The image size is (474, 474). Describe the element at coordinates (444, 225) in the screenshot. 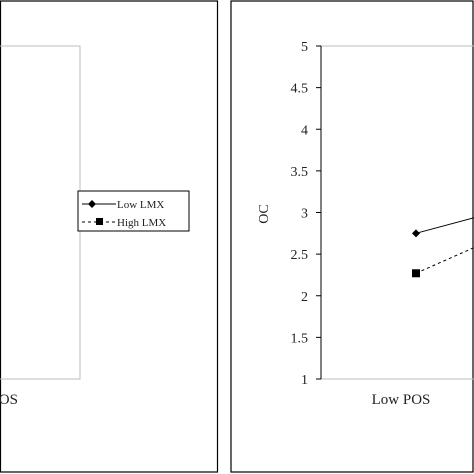

I see `series-line-low-lmx` at that location.